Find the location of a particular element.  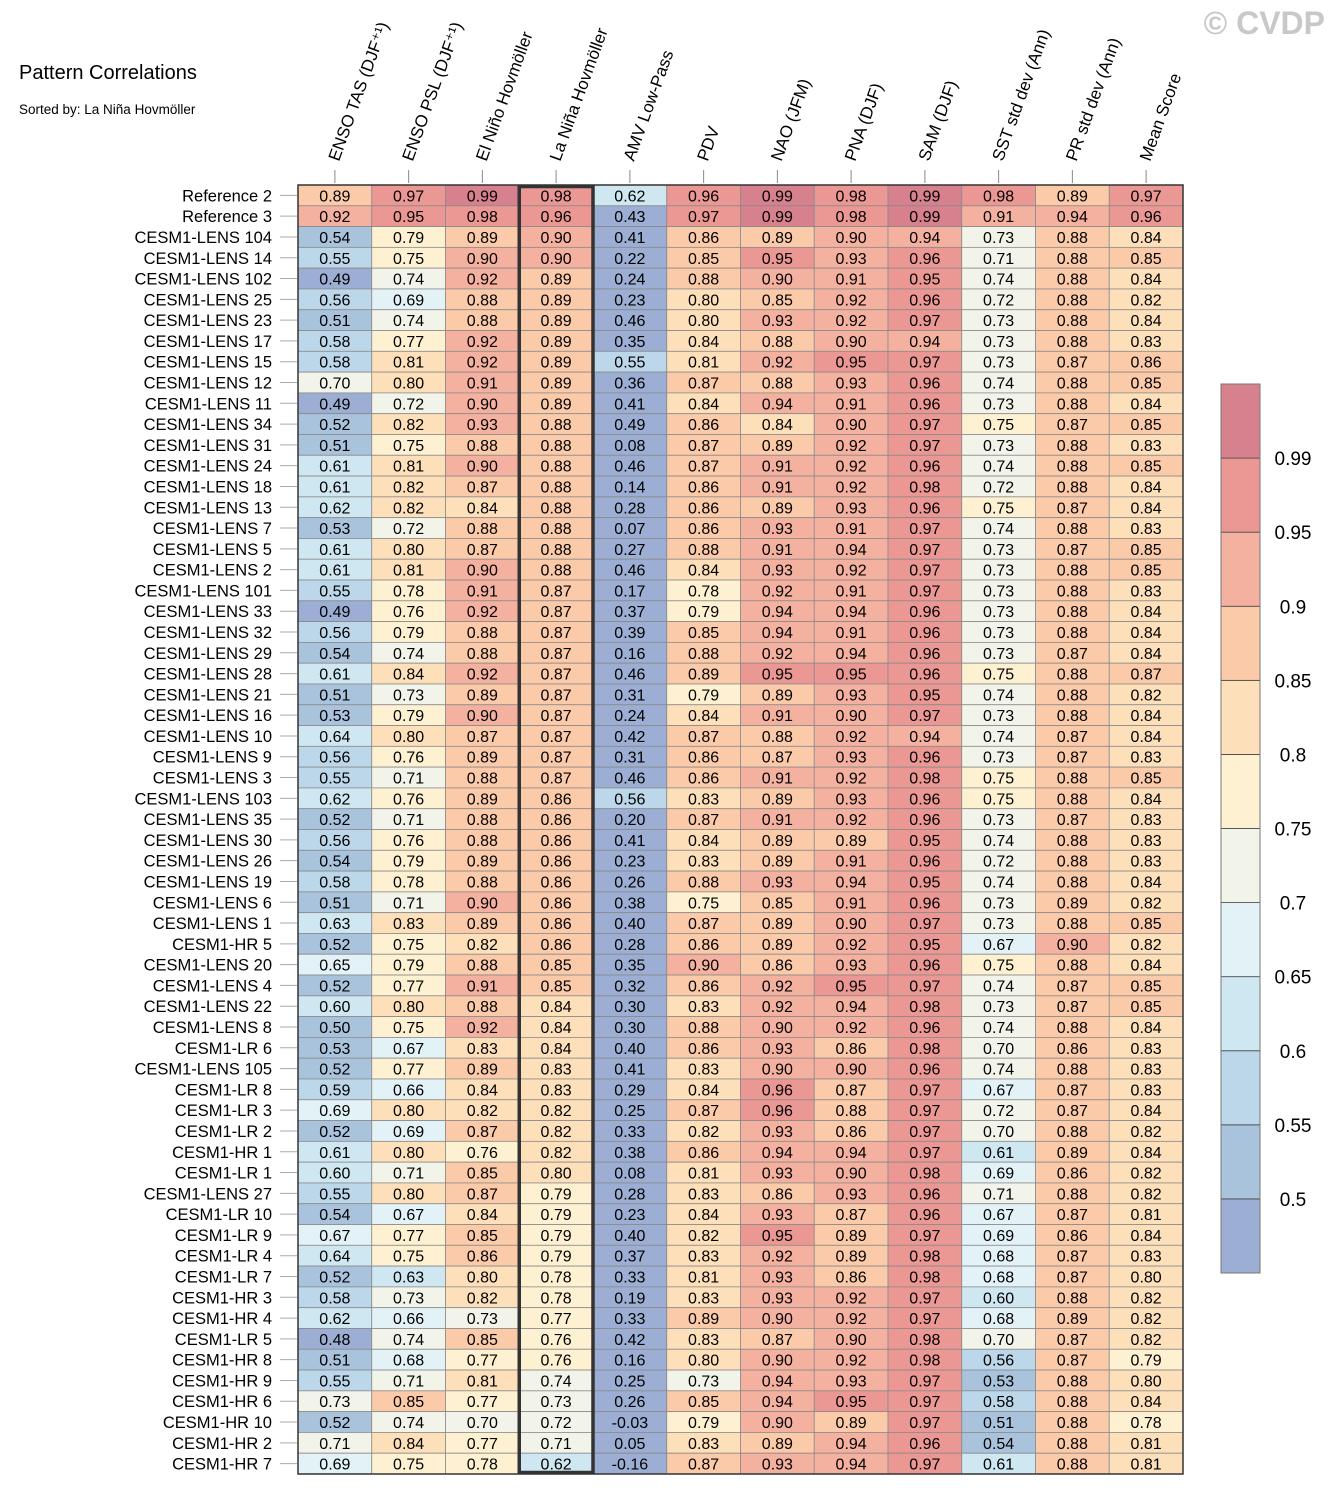

cell-value: 0.94 is located at coordinates (851, 1444).